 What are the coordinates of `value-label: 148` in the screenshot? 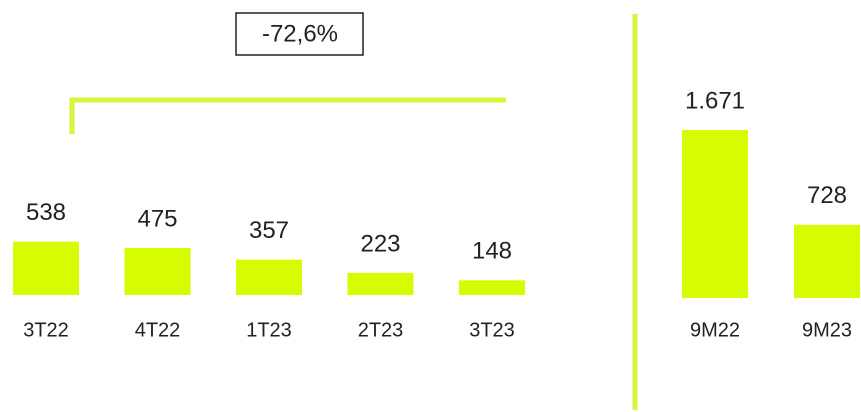 It's located at (492, 251).